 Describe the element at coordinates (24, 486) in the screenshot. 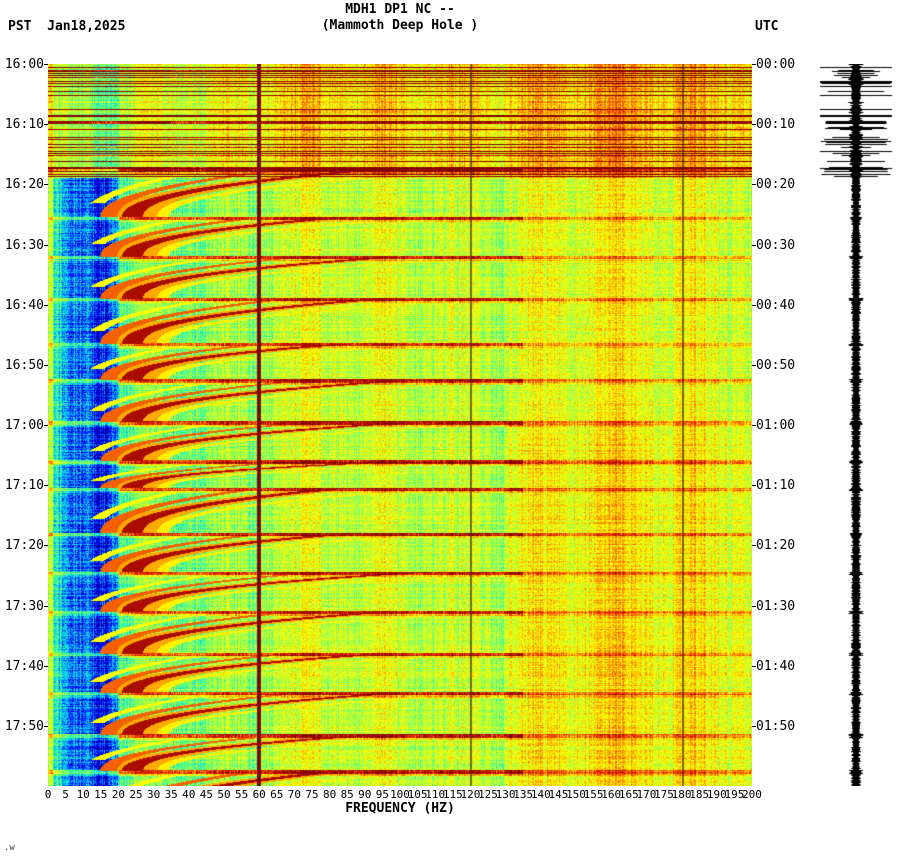

I see `left-time-tick: 17:10` at that location.